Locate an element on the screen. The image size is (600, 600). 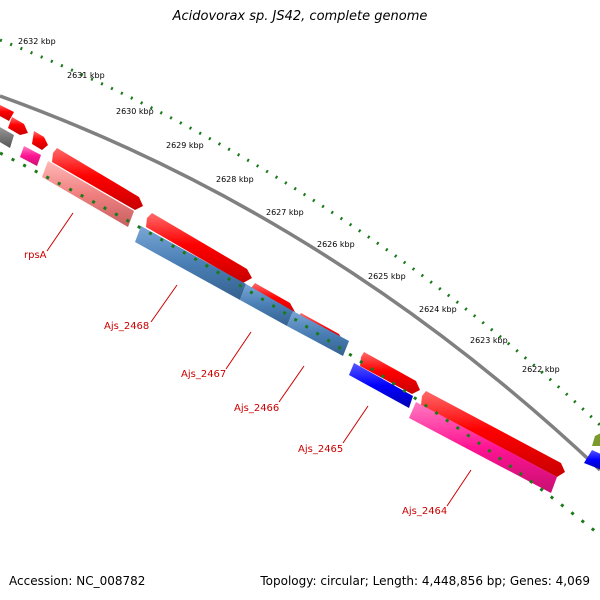
kbp-tick-2622: 2622 kbp is located at coordinates (541, 369).